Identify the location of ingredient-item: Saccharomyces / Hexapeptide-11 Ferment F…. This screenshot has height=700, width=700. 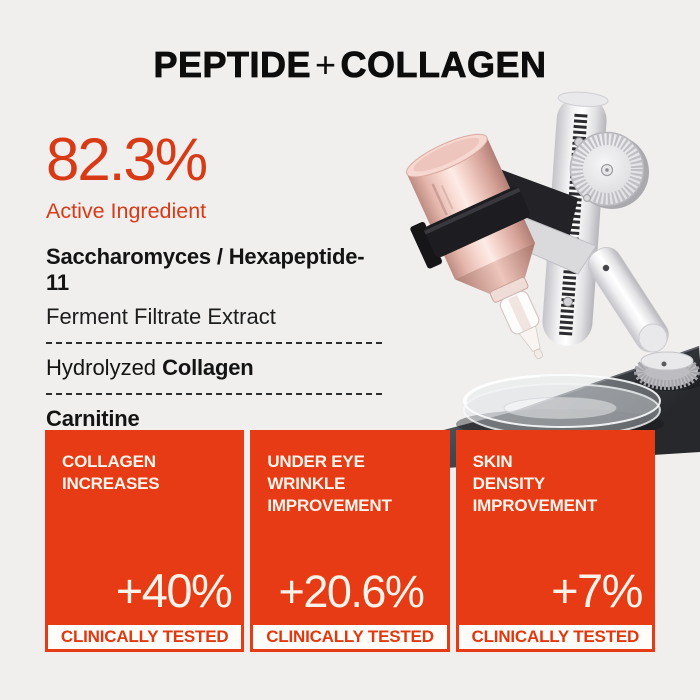
(214, 287).